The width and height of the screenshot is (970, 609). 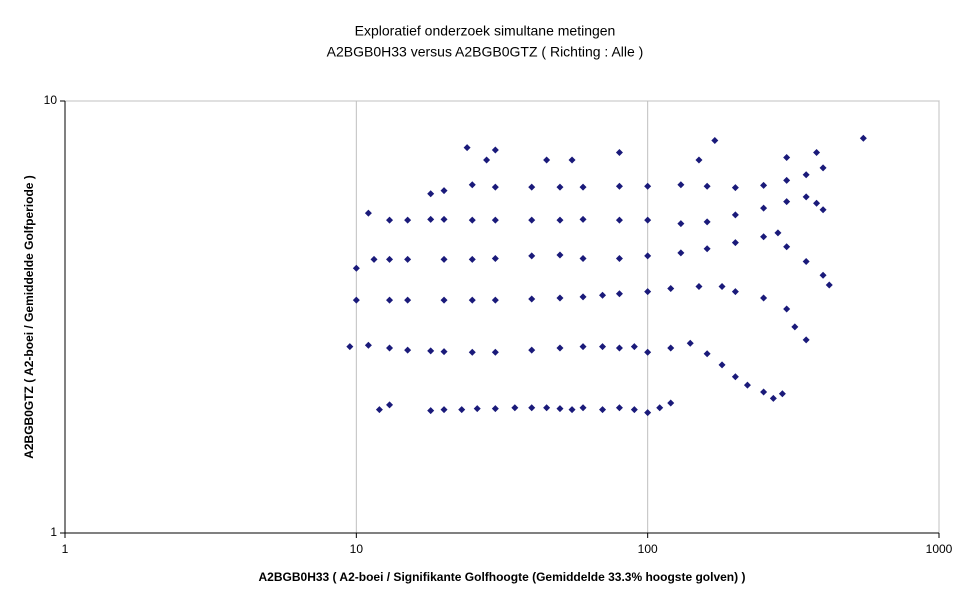 What do you see at coordinates (648, 549) in the screenshot?
I see `x-tick-label: 100` at bounding box center [648, 549].